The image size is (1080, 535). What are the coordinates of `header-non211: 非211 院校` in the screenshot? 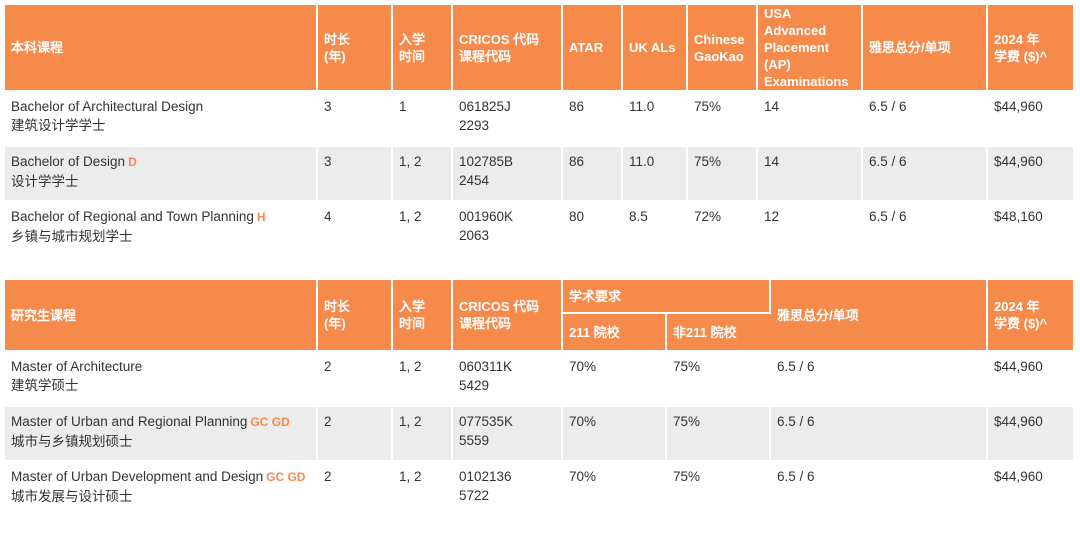 It's located at (718, 332).